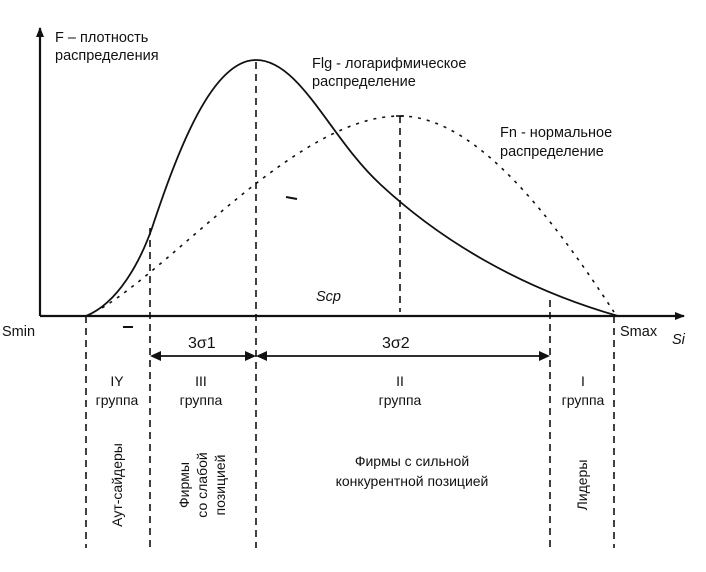  Describe the element at coordinates (202, 343) in the screenshot. I see `sigma1-label: 3σ1` at that location.